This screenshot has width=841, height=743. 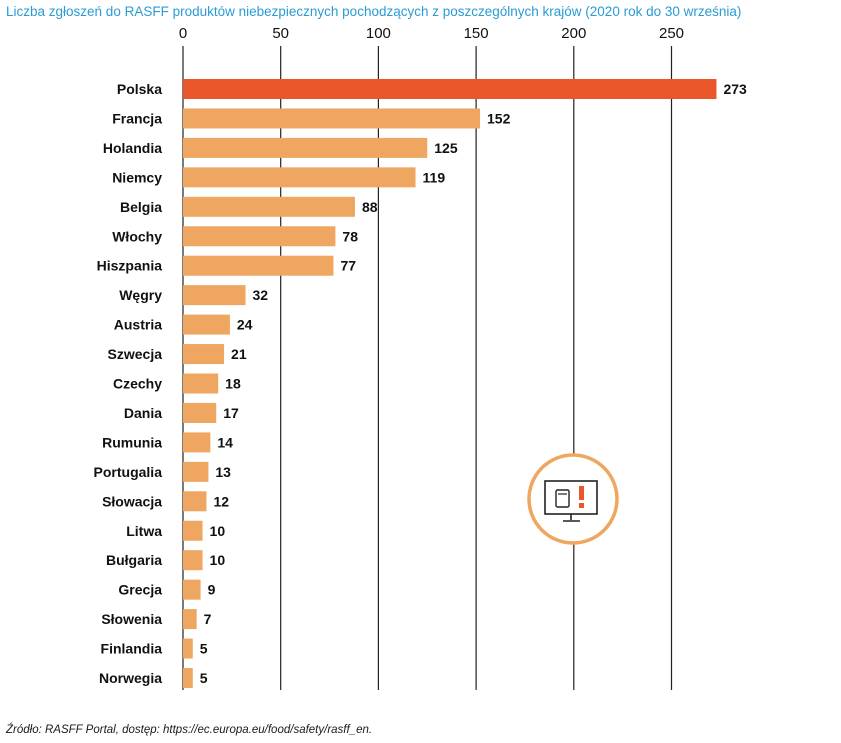 What do you see at coordinates (476, 33) in the screenshot?
I see `x-tick-label: 150` at bounding box center [476, 33].